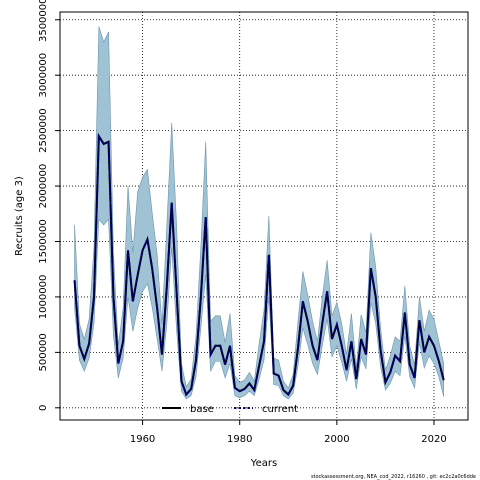  I want to click on y-axis-title: Recruits (age 3), so click(19, 216).